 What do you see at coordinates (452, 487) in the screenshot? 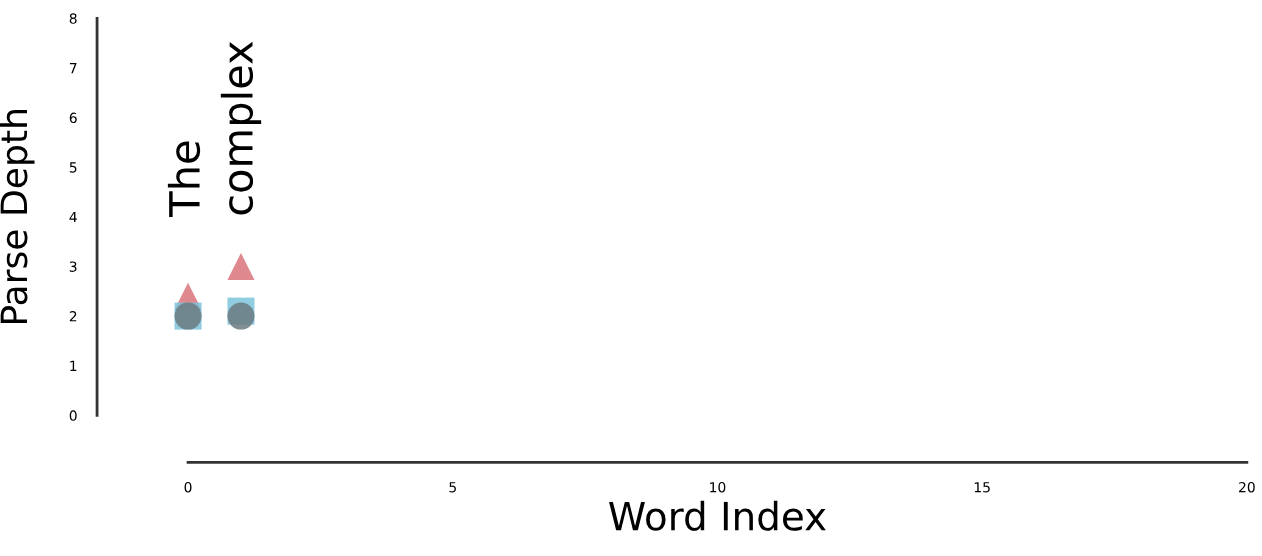
I see `x-tick-label: 5` at bounding box center [452, 487].